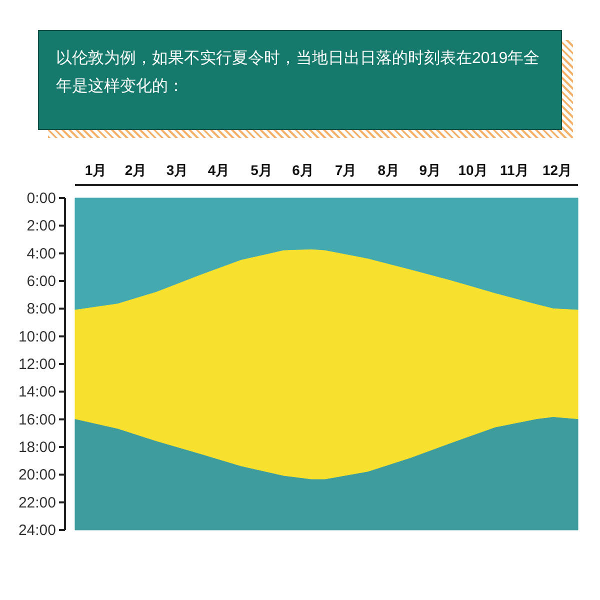 The height and width of the screenshot is (600, 600). What do you see at coordinates (95, 170) in the screenshot?
I see `x-tick-label: 1月` at bounding box center [95, 170].